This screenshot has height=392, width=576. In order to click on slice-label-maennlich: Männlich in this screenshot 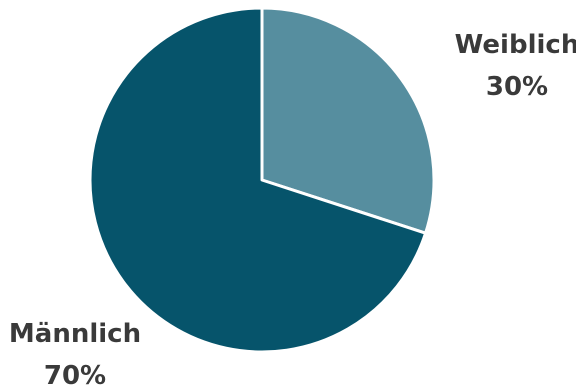, I will do `click(75, 334)`.